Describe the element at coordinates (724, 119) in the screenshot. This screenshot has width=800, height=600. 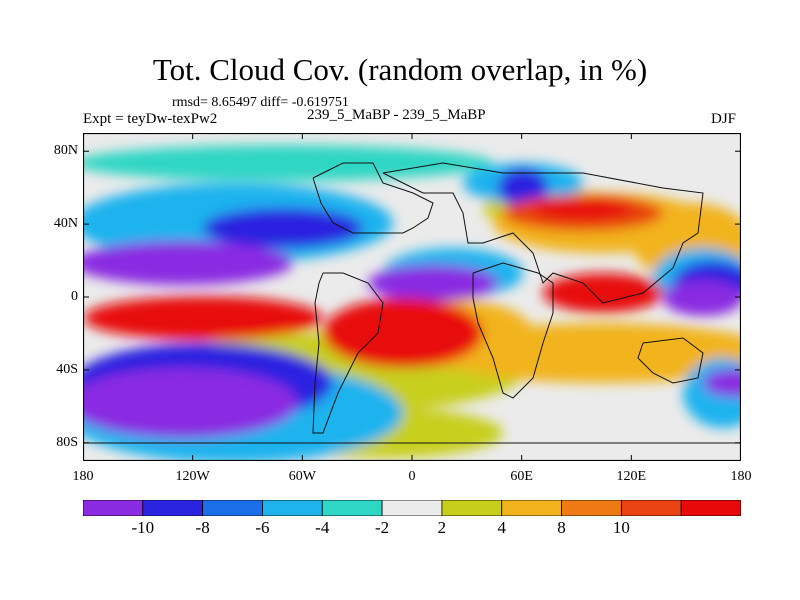
I see `season-label: DJF` at that location.